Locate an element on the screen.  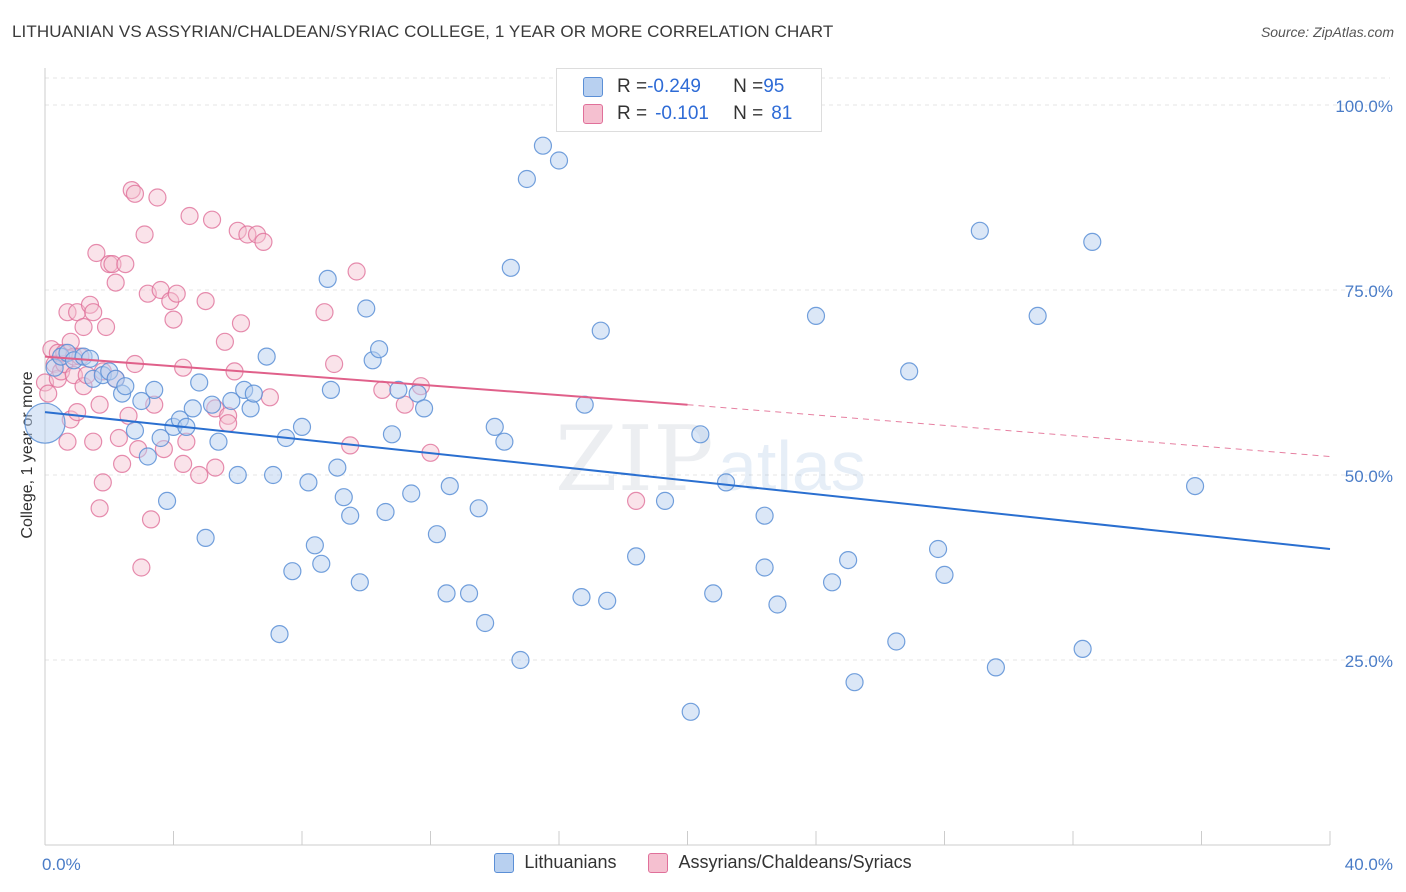
legend-swatch-pink is located at coordinates (593, 114).